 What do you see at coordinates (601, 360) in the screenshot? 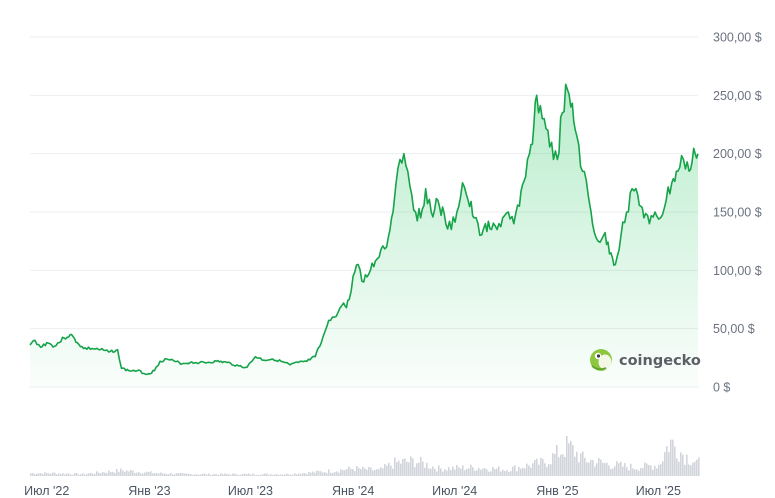
I see `coingecko-logo-icon` at bounding box center [601, 360].